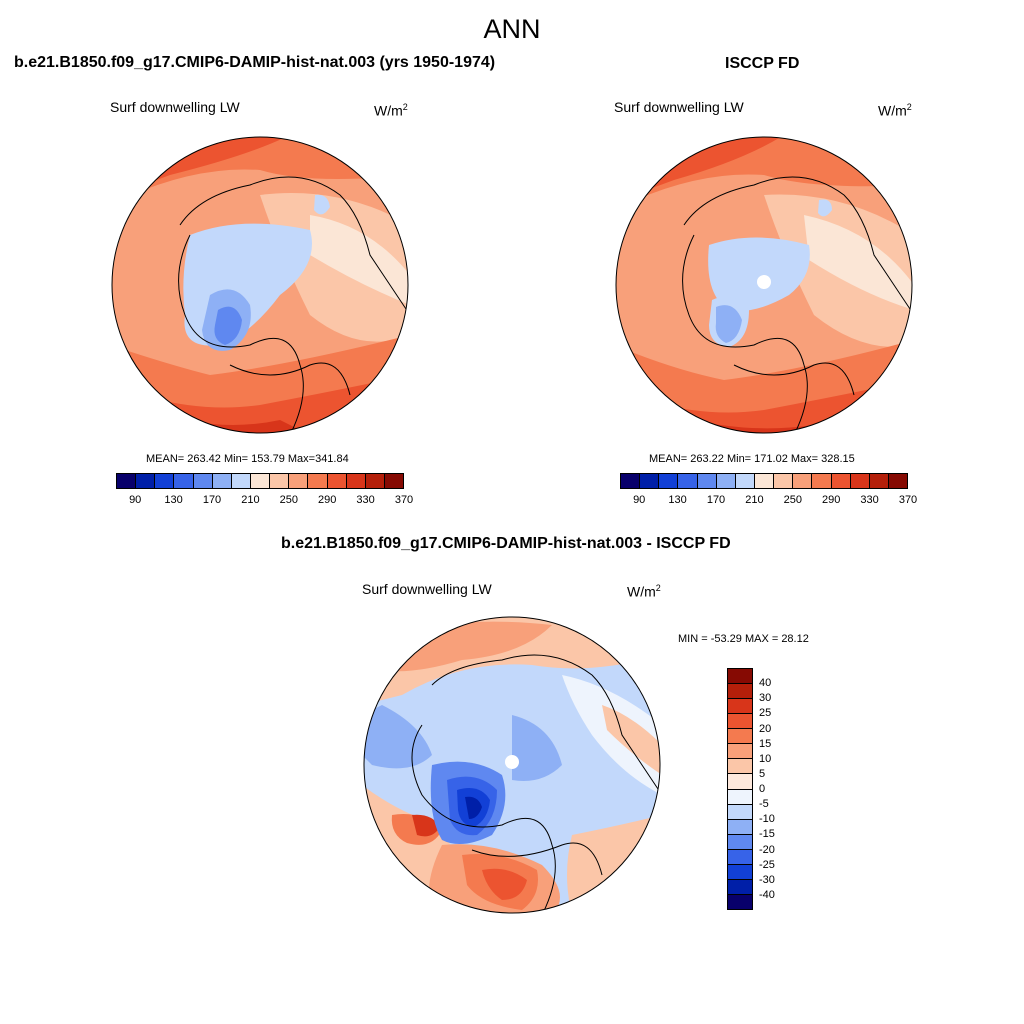  Describe the element at coordinates (764, 804) in the screenshot. I see `colorbar-tick-label: -5` at that location.